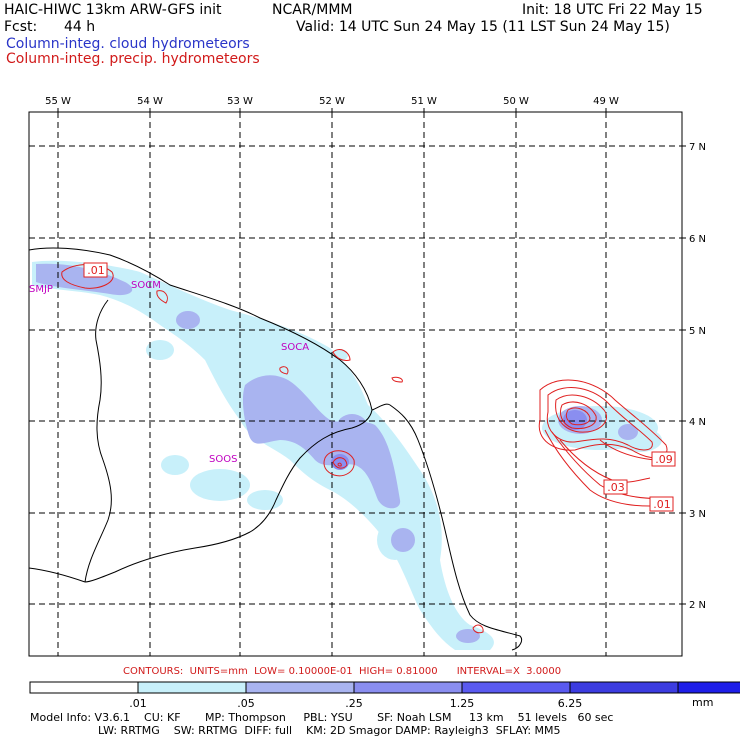 The image size is (740, 740). Describe the element at coordinates (570, 703) in the screenshot. I see `legend-threshold-5: 6.25` at that location.